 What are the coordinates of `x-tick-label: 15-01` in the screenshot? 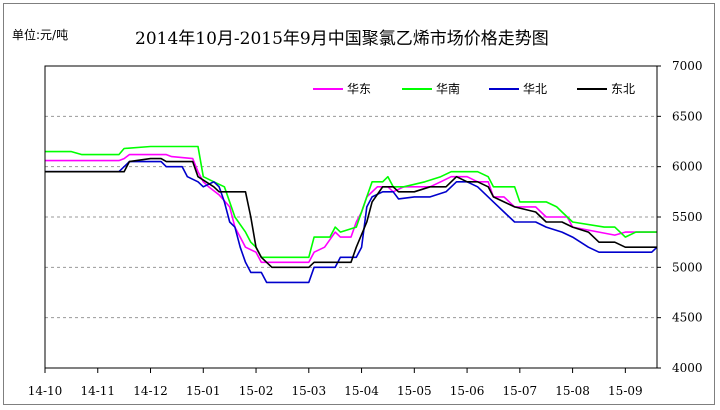 It's located at (203, 391).